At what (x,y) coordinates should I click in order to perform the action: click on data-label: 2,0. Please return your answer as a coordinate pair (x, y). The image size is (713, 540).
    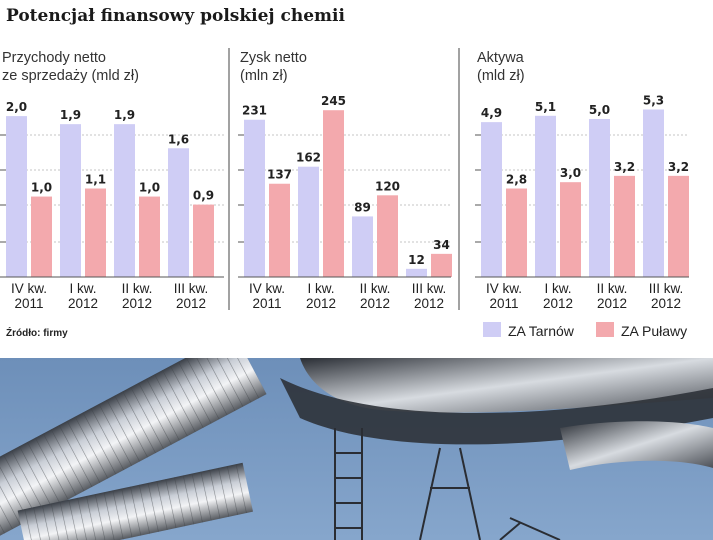
    Looking at the image, I should click on (16, 107).